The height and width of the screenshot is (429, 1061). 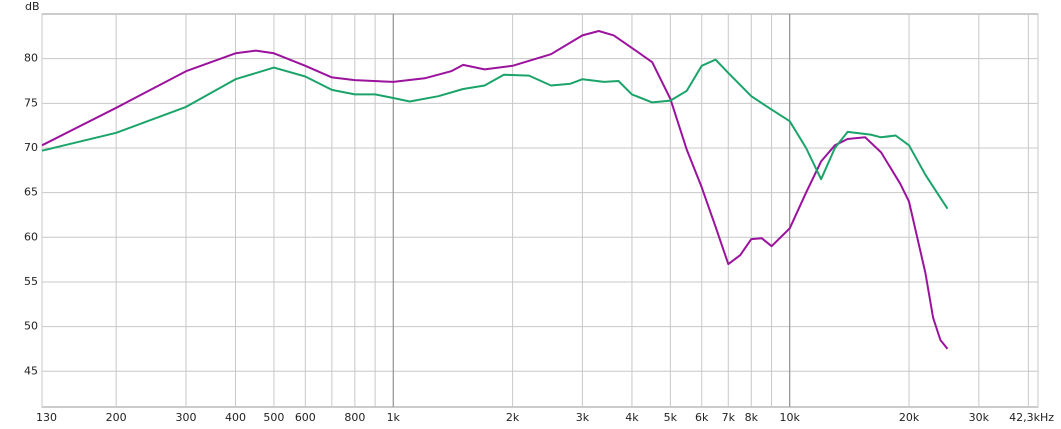 What do you see at coordinates (583, 417) in the screenshot?
I see `x-tick-label: 3k` at bounding box center [583, 417].